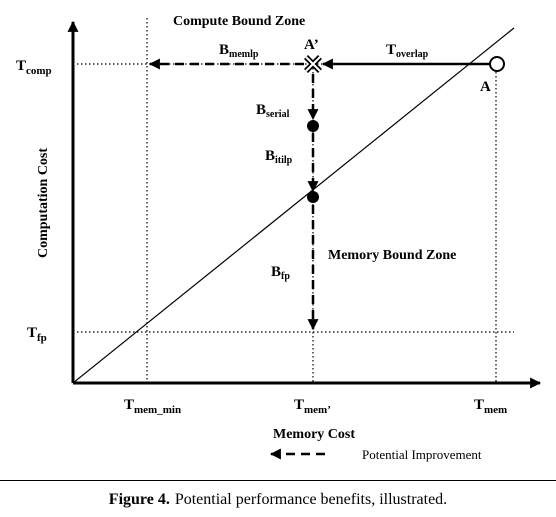 The image size is (556, 517). What do you see at coordinates (485, 87) in the screenshot?
I see `point-a-label: A` at bounding box center [485, 87].